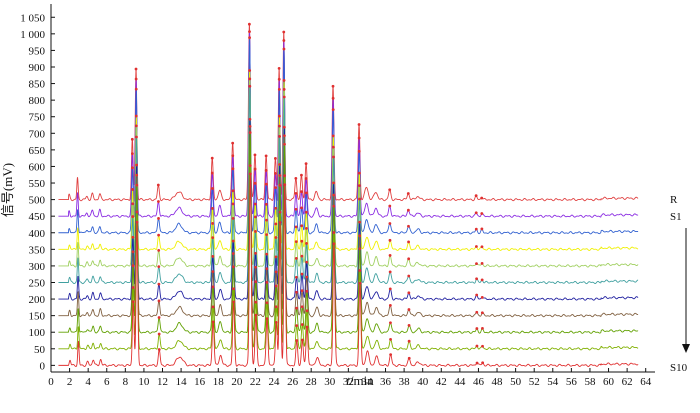 The image size is (700, 413). I want to click on y-tick-label: 250, so click(37, 283).